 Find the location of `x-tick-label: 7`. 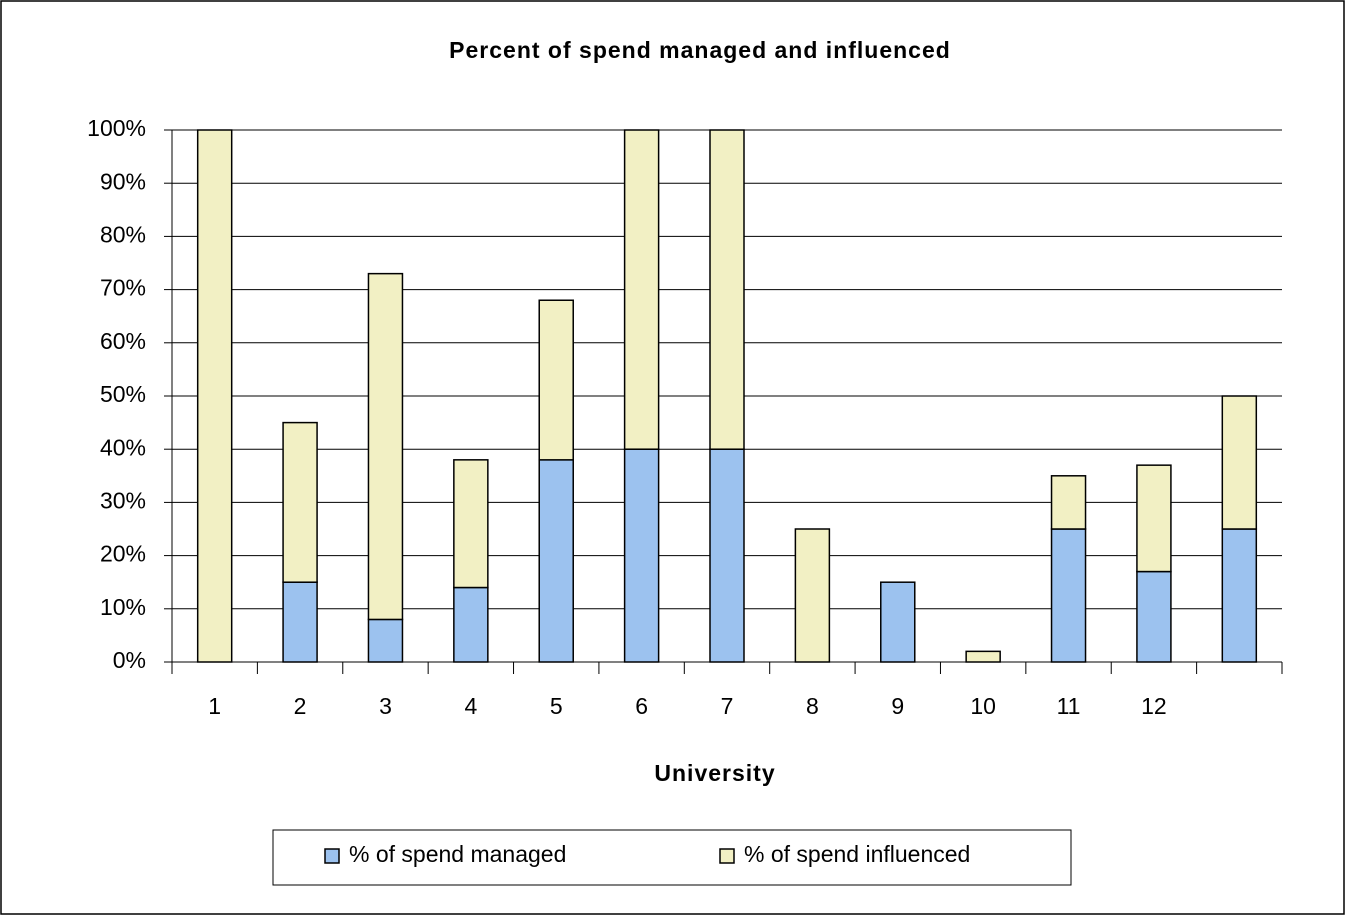

x-tick-label: 7 is located at coordinates (727, 706).